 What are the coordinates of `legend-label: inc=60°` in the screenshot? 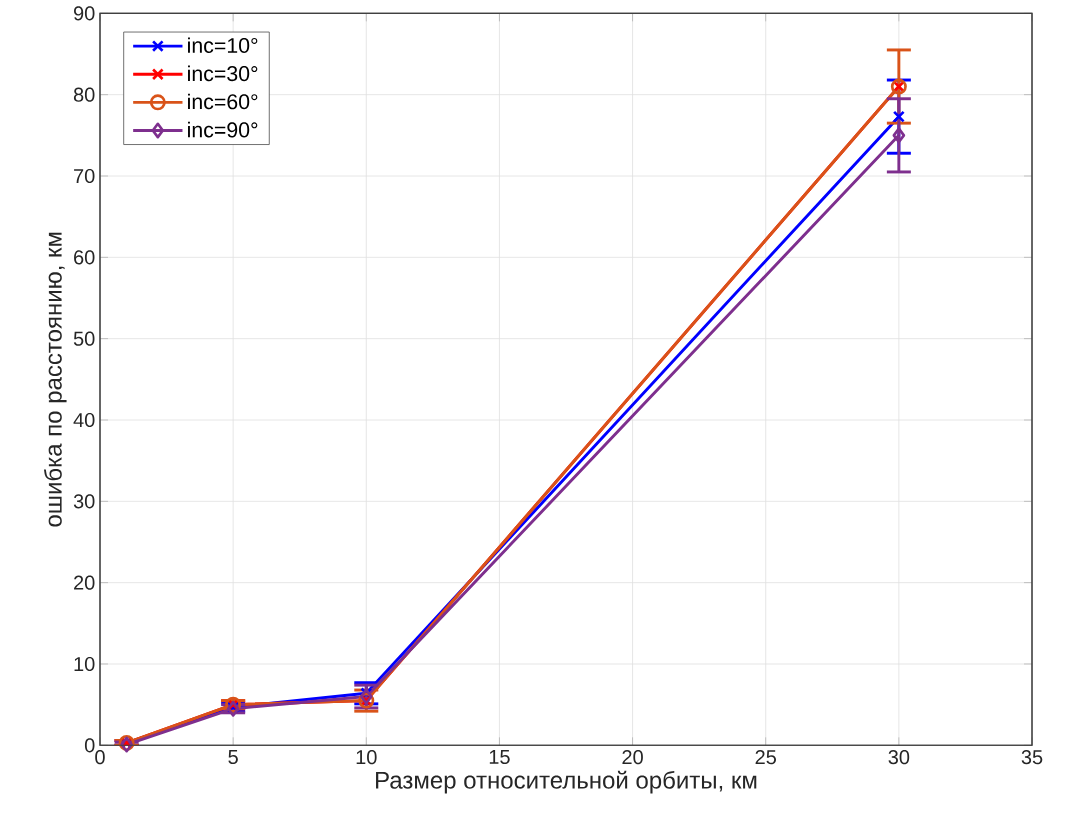 It's located at (223, 101).